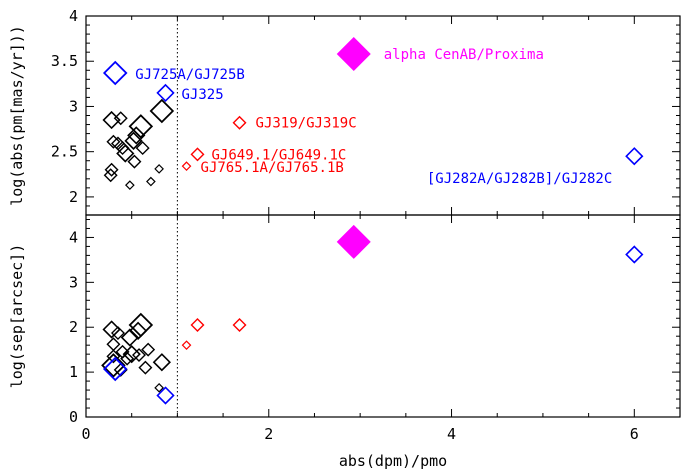  Describe the element at coordinates (64, 61) in the screenshot. I see `y-tick-label: 3.5` at that location.